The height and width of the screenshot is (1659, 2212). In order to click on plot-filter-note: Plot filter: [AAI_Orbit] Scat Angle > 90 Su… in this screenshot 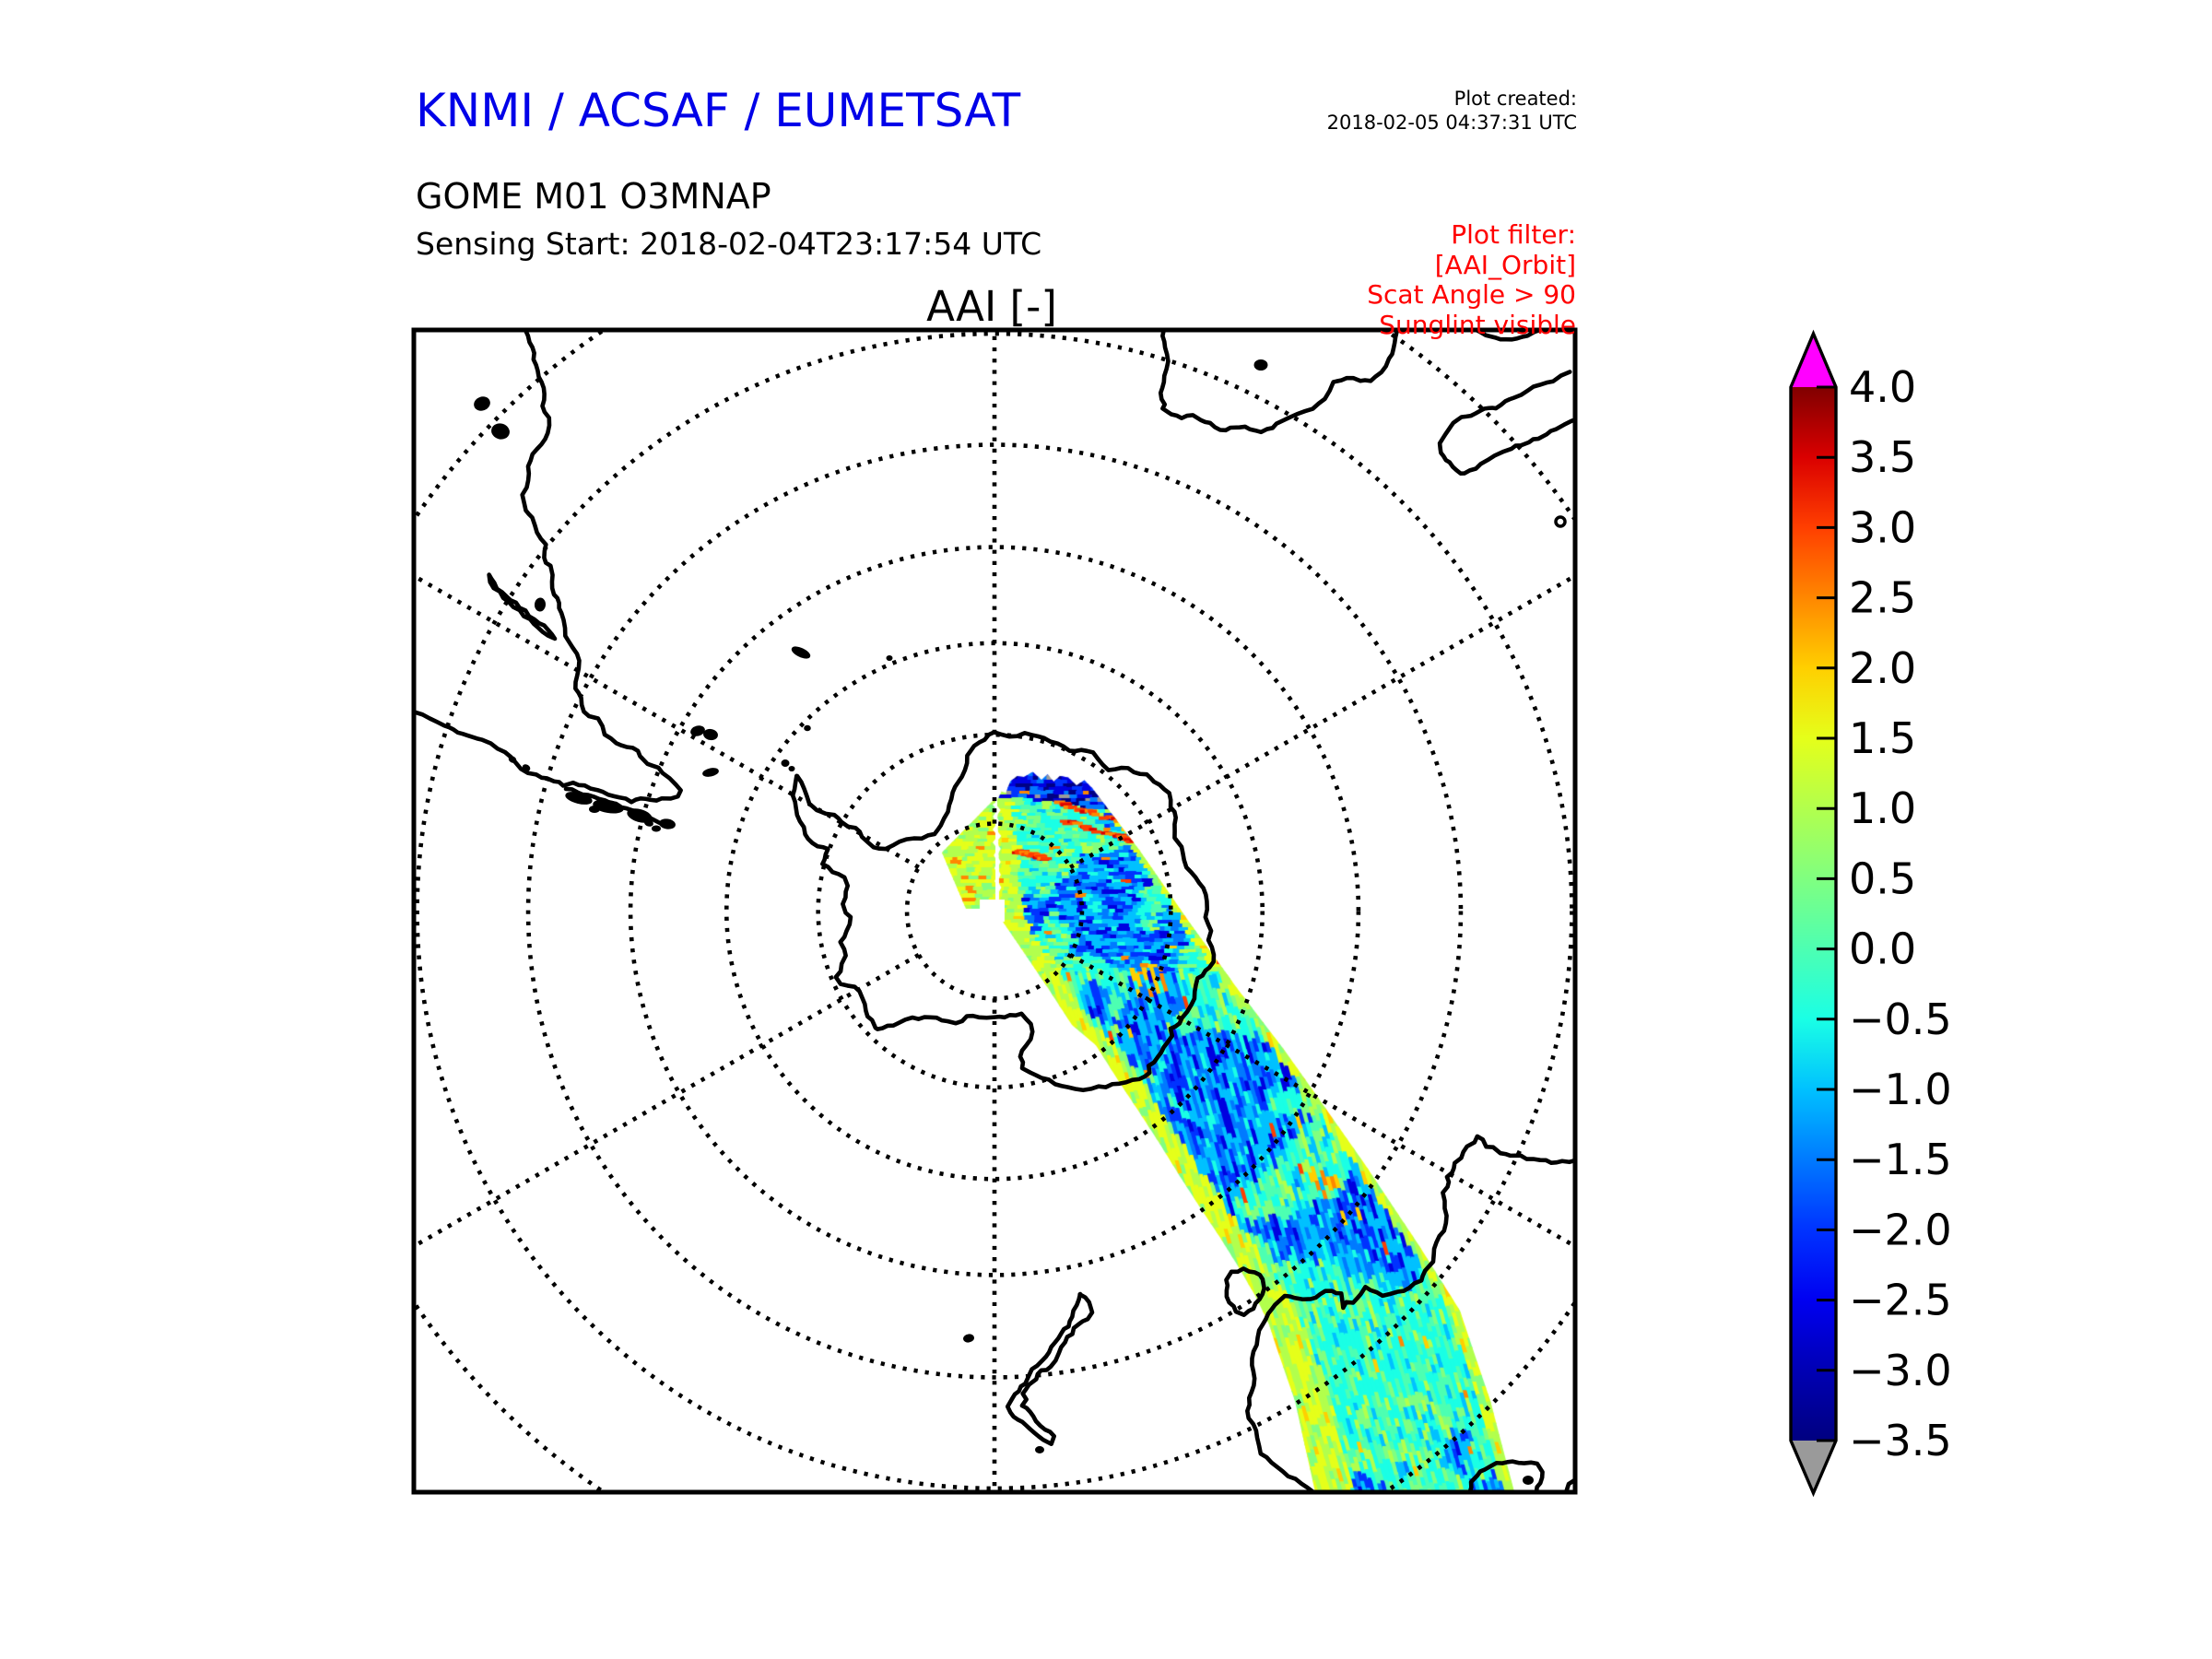, I will do `click(1471, 279)`.